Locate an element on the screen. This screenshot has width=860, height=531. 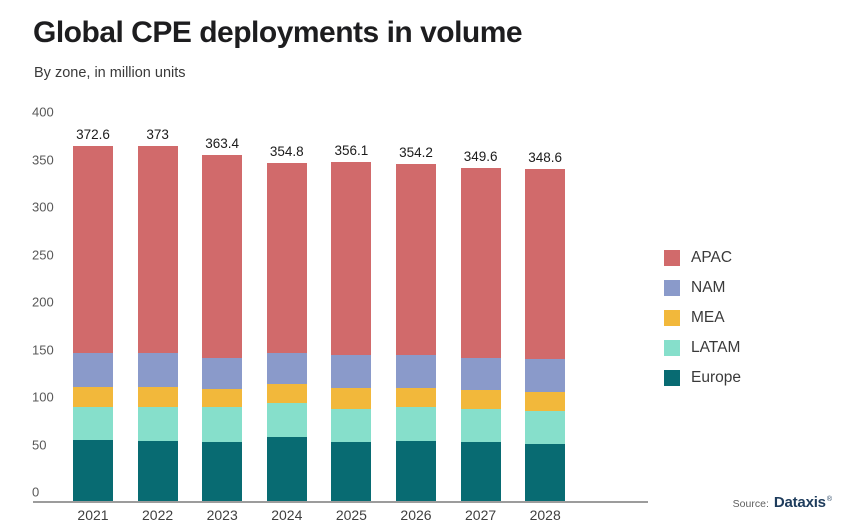
legend-item-nam: NAM is located at coordinates (702, 288).